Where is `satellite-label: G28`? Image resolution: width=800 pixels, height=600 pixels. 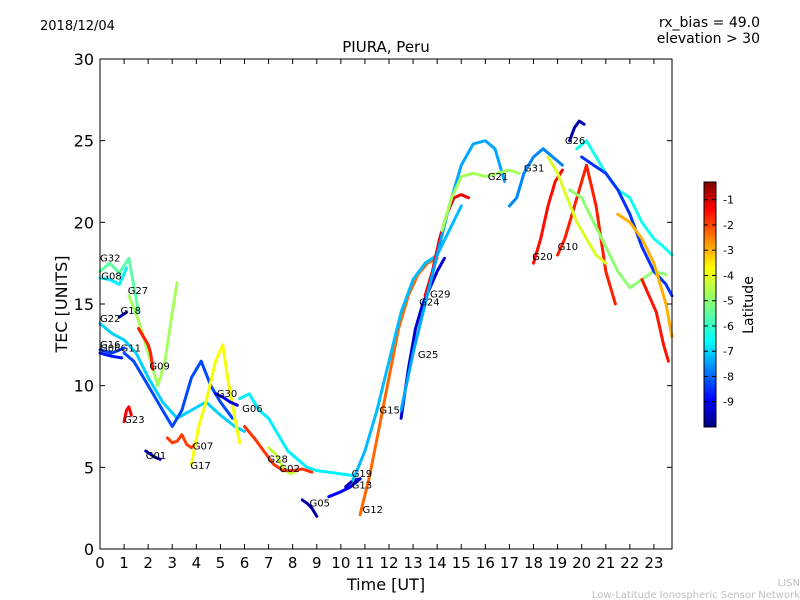
satellite-label: G28 is located at coordinates (277, 459).